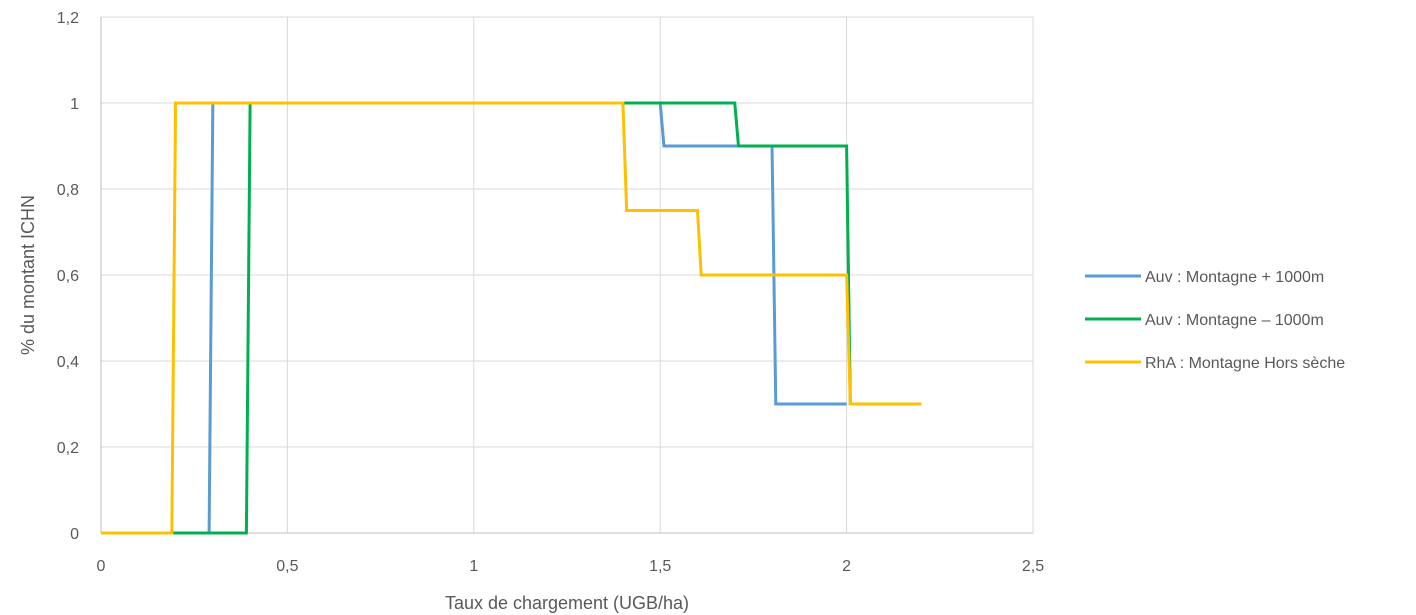  What do you see at coordinates (68, 362) in the screenshot?
I see `y-tick-label: 0,4` at bounding box center [68, 362].